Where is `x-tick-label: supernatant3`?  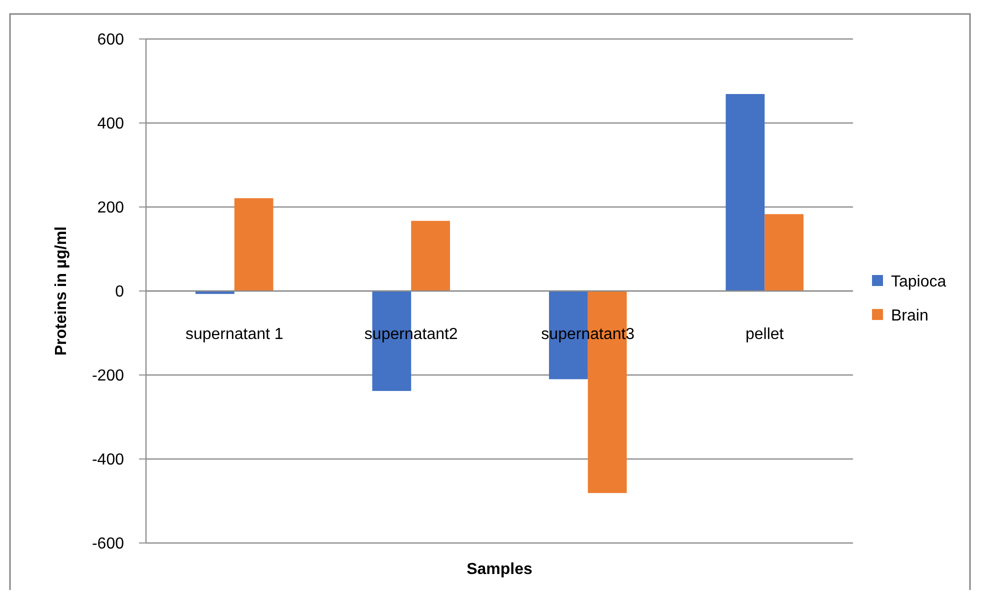
x-tick-label: supernatant3 is located at coordinates (588, 334).